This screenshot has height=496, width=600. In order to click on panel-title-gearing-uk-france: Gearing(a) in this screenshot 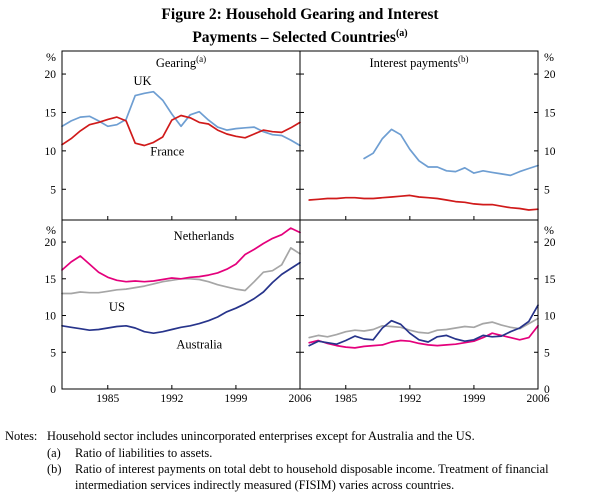, I will do `click(181, 62)`.